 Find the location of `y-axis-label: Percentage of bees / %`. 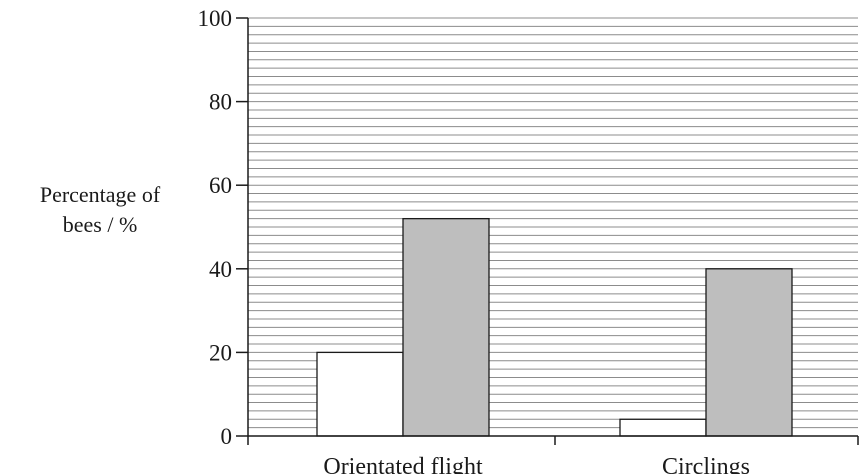

y-axis-label: Percentage of bees / % is located at coordinates (100, 210).